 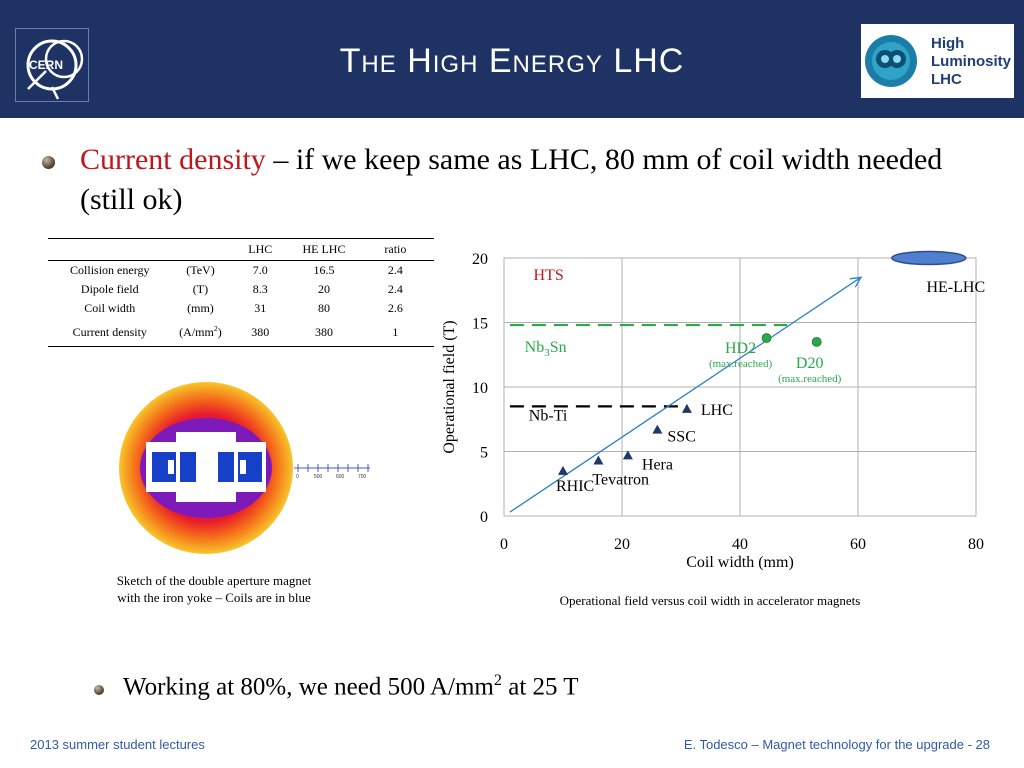 I want to click on unit-close: ), so click(x=219, y=332).